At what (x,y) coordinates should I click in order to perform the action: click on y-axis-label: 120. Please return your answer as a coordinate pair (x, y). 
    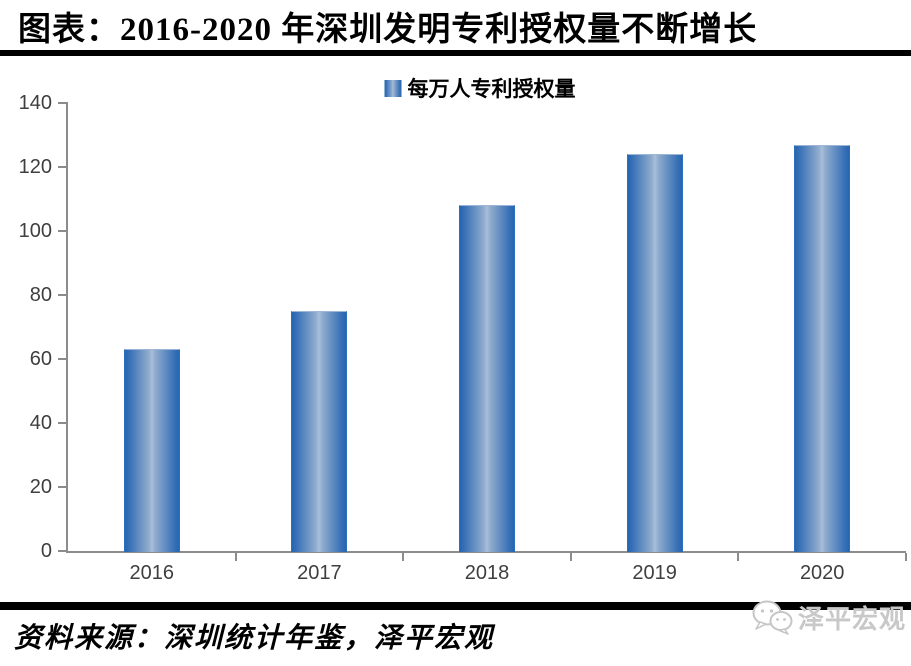
    Looking at the image, I should click on (35, 167).